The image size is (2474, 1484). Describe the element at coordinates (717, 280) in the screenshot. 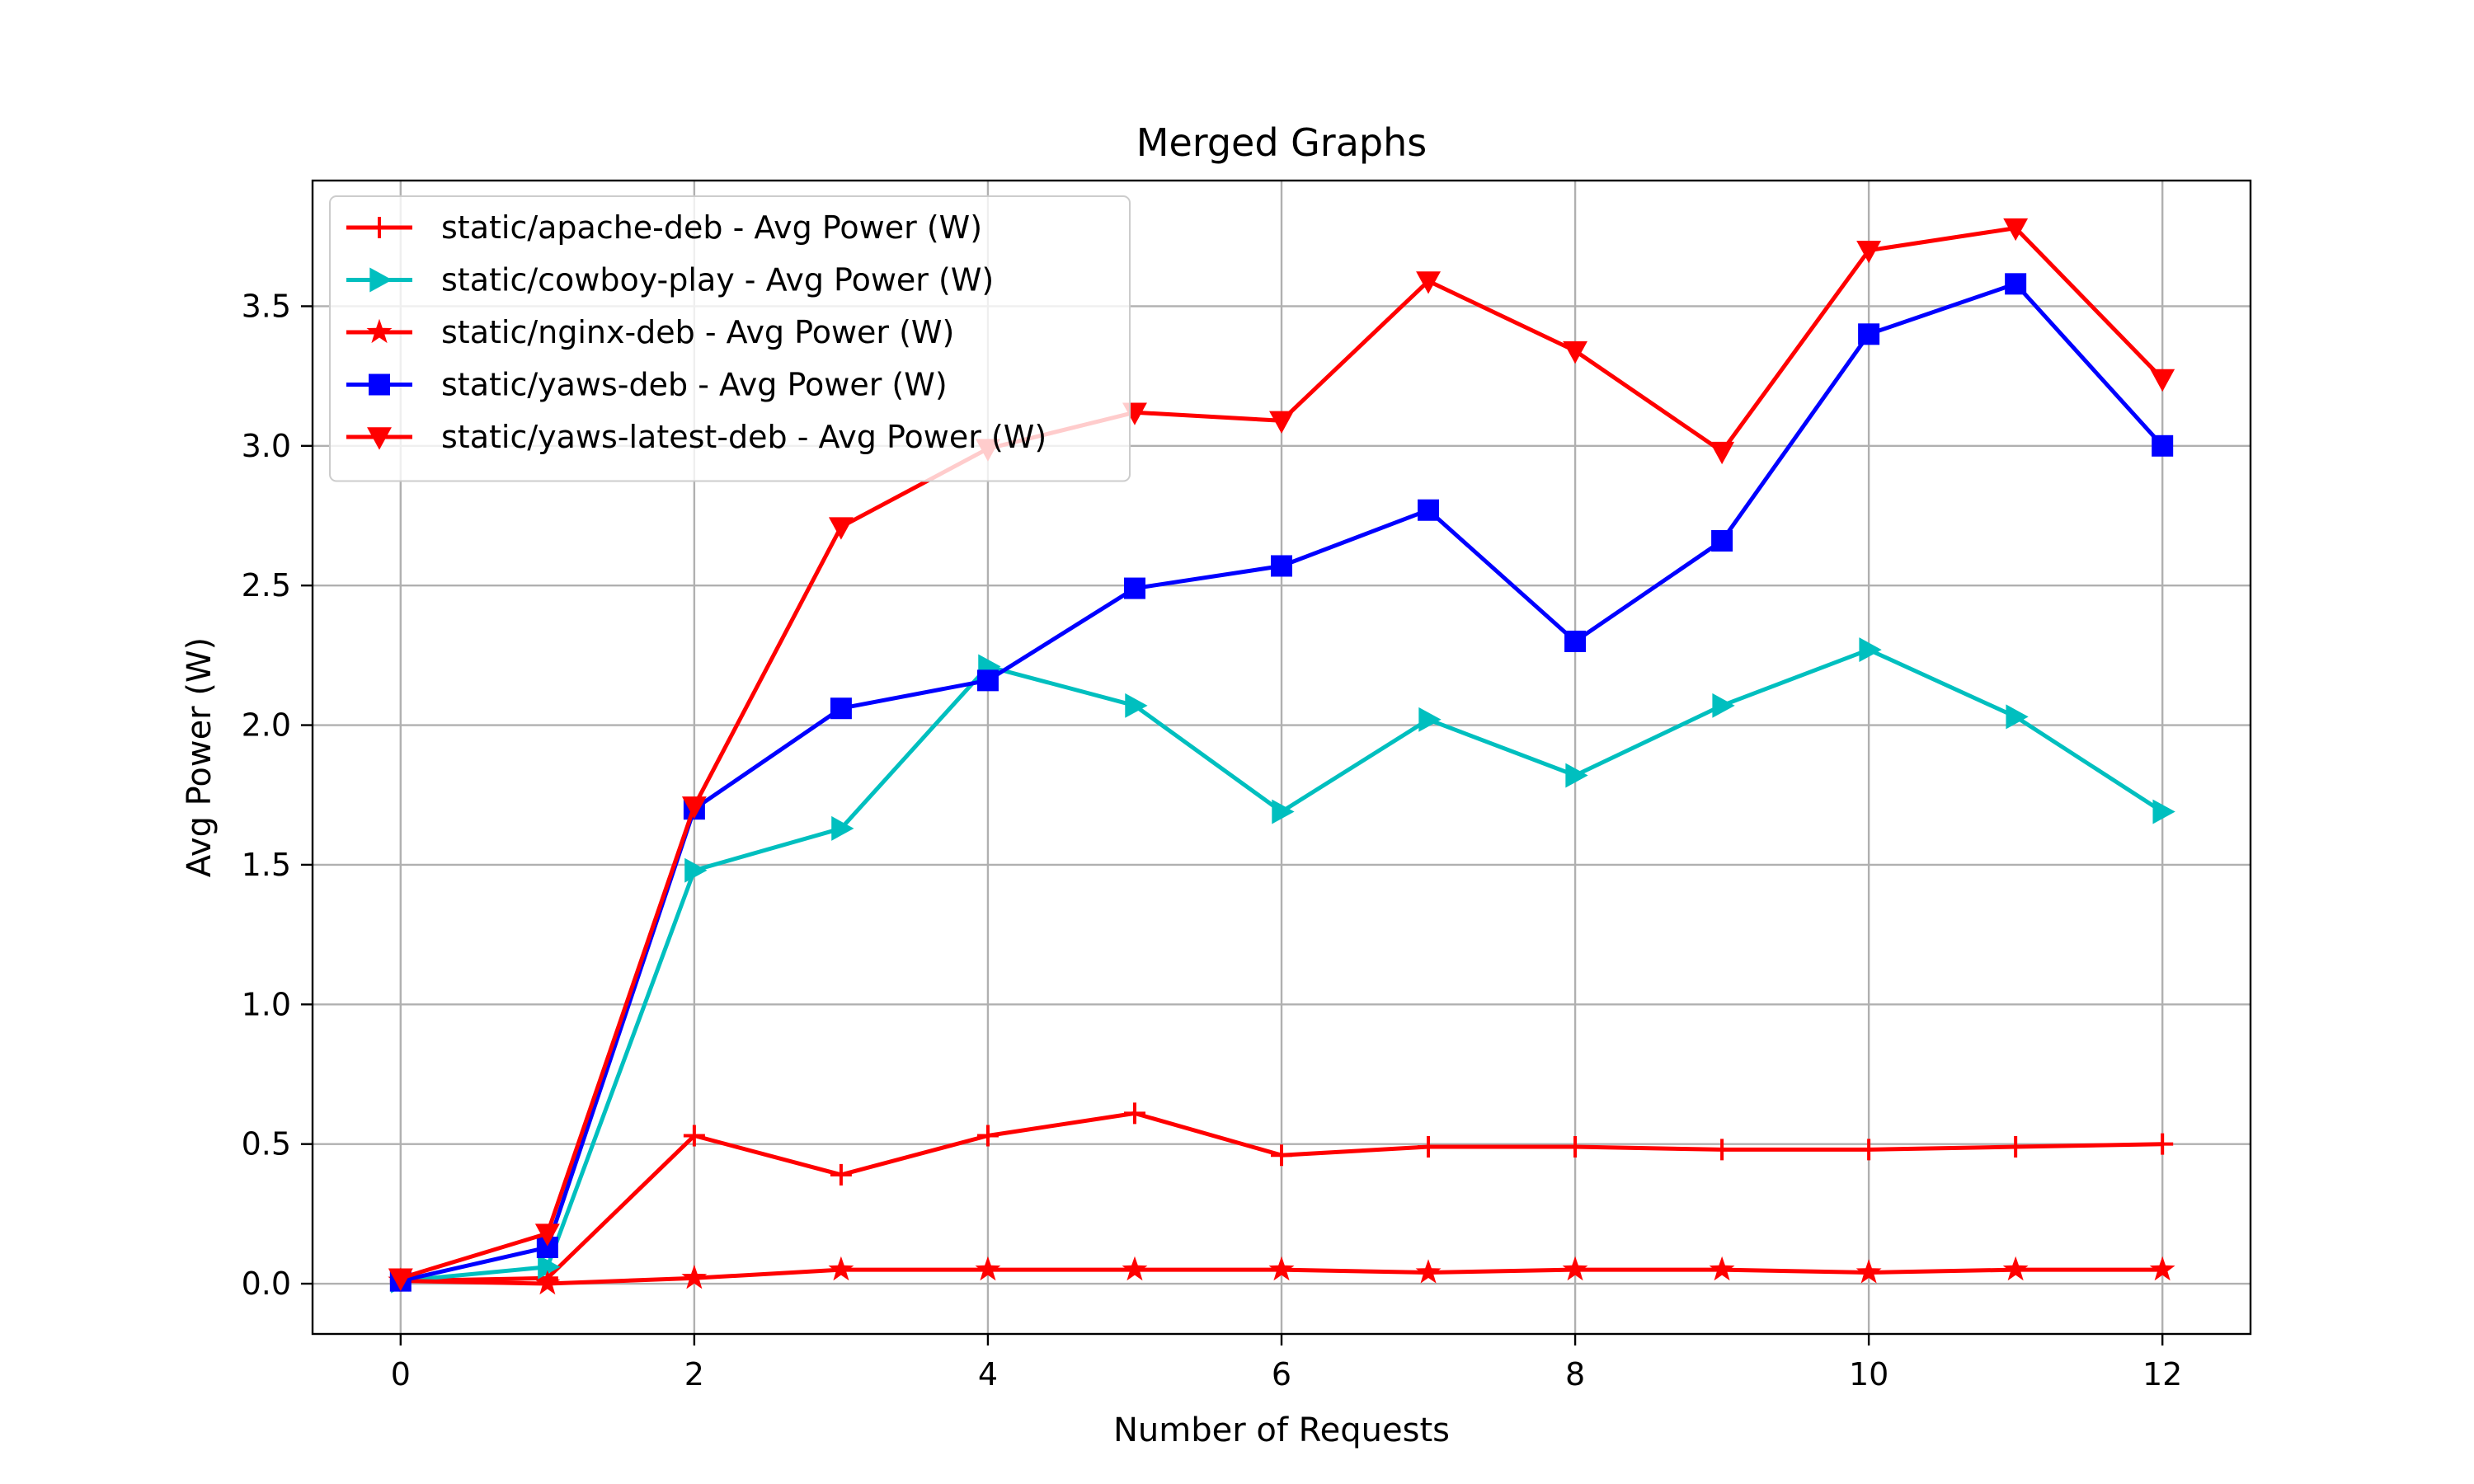

I see `legend-label-static-cowboy-play-avg-power-w: static/cowboy-play - Avg Power (W)` at that location.